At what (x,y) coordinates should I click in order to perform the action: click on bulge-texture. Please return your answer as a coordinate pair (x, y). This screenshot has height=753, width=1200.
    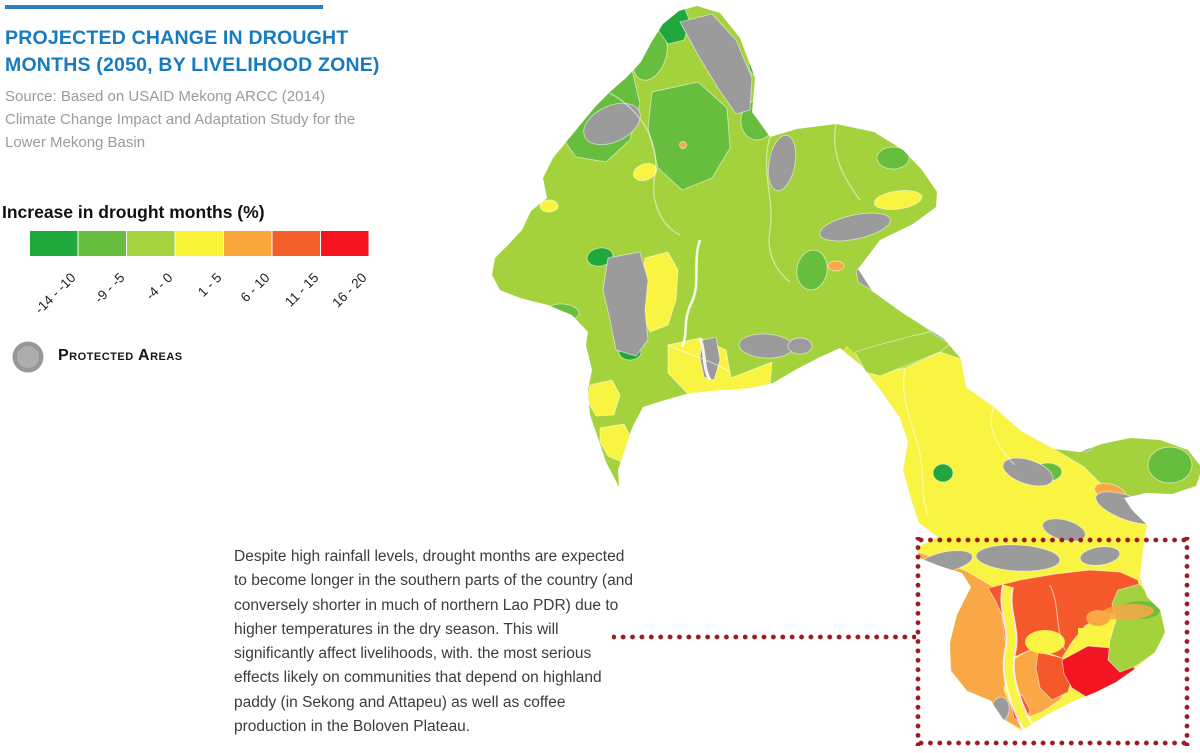
    Looking at the image, I should click on (1092, 627).